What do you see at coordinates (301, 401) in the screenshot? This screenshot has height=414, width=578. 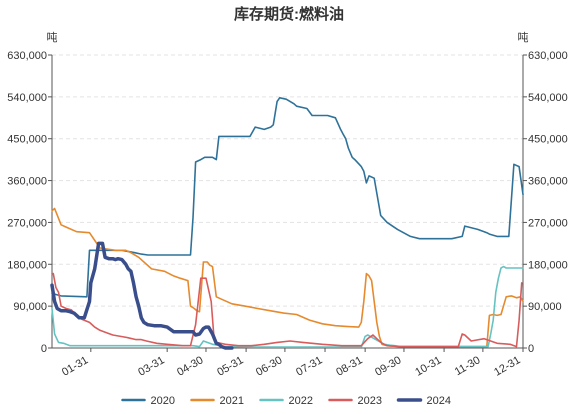 I see `legend-label: 2022` at bounding box center [301, 401].